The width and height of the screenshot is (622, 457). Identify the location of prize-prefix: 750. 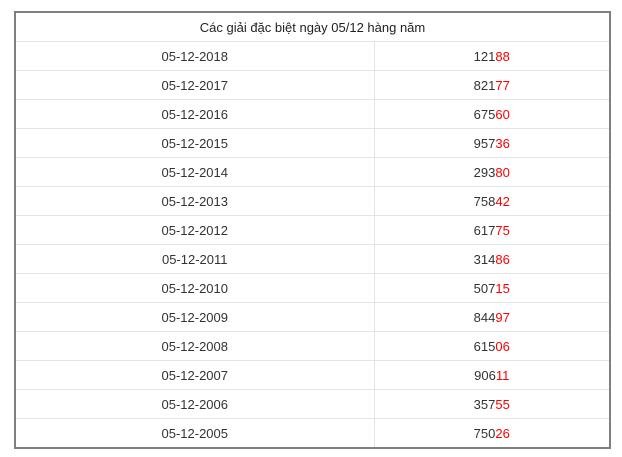
(484, 433).